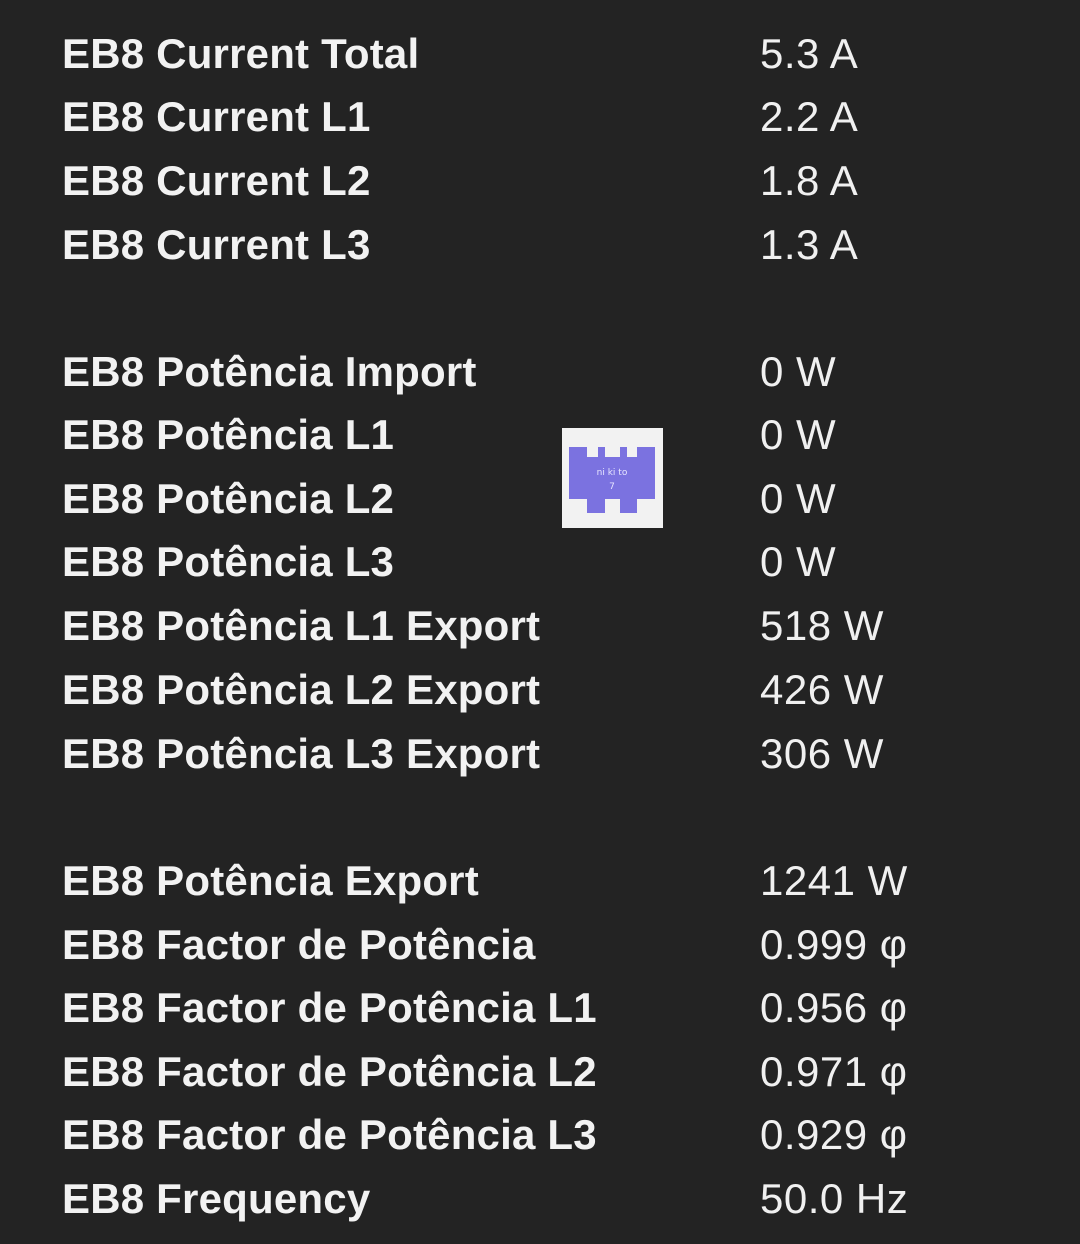  Describe the element at coordinates (612, 473) in the screenshot. I see `watermark-text-line1: ni ki to` at that location.